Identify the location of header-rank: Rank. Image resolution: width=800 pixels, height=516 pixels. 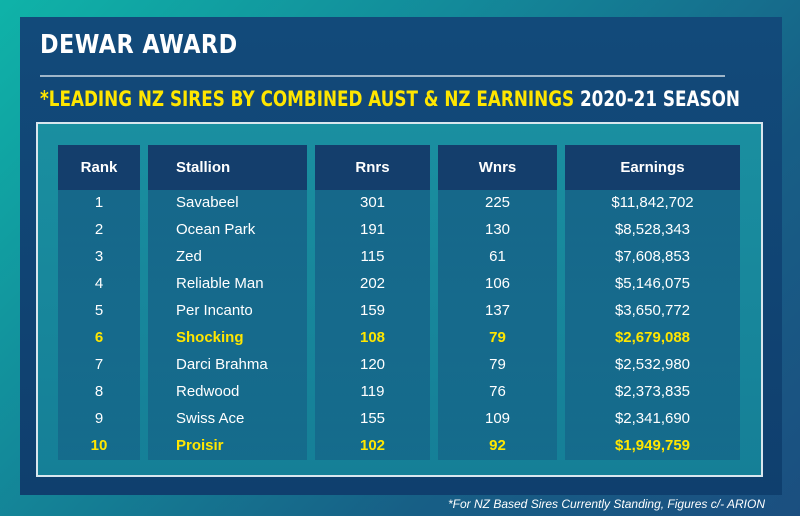
(99, 167).